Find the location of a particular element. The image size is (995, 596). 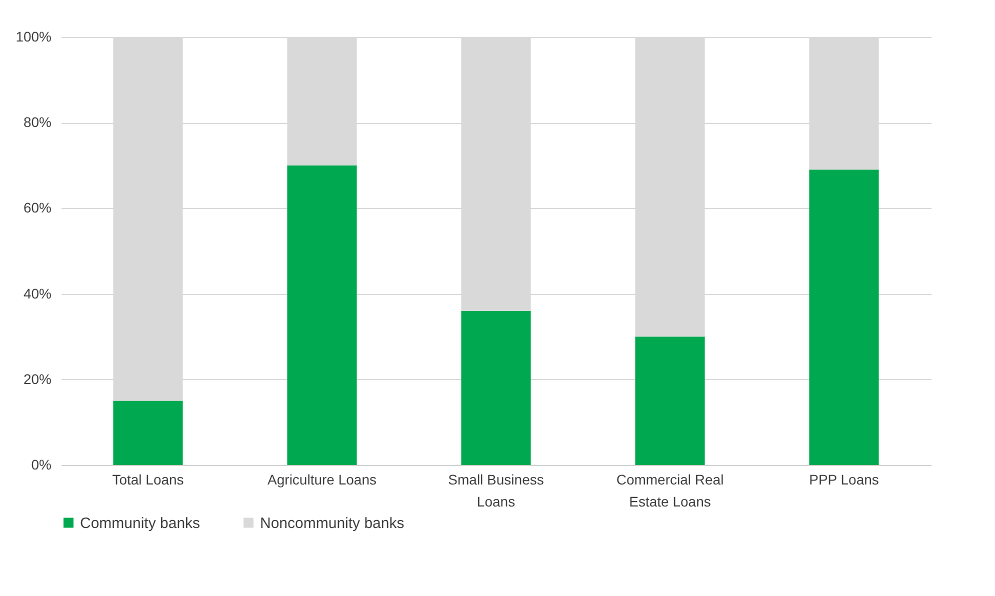

legend-label: Community banks is located at coordinates (140, 523).